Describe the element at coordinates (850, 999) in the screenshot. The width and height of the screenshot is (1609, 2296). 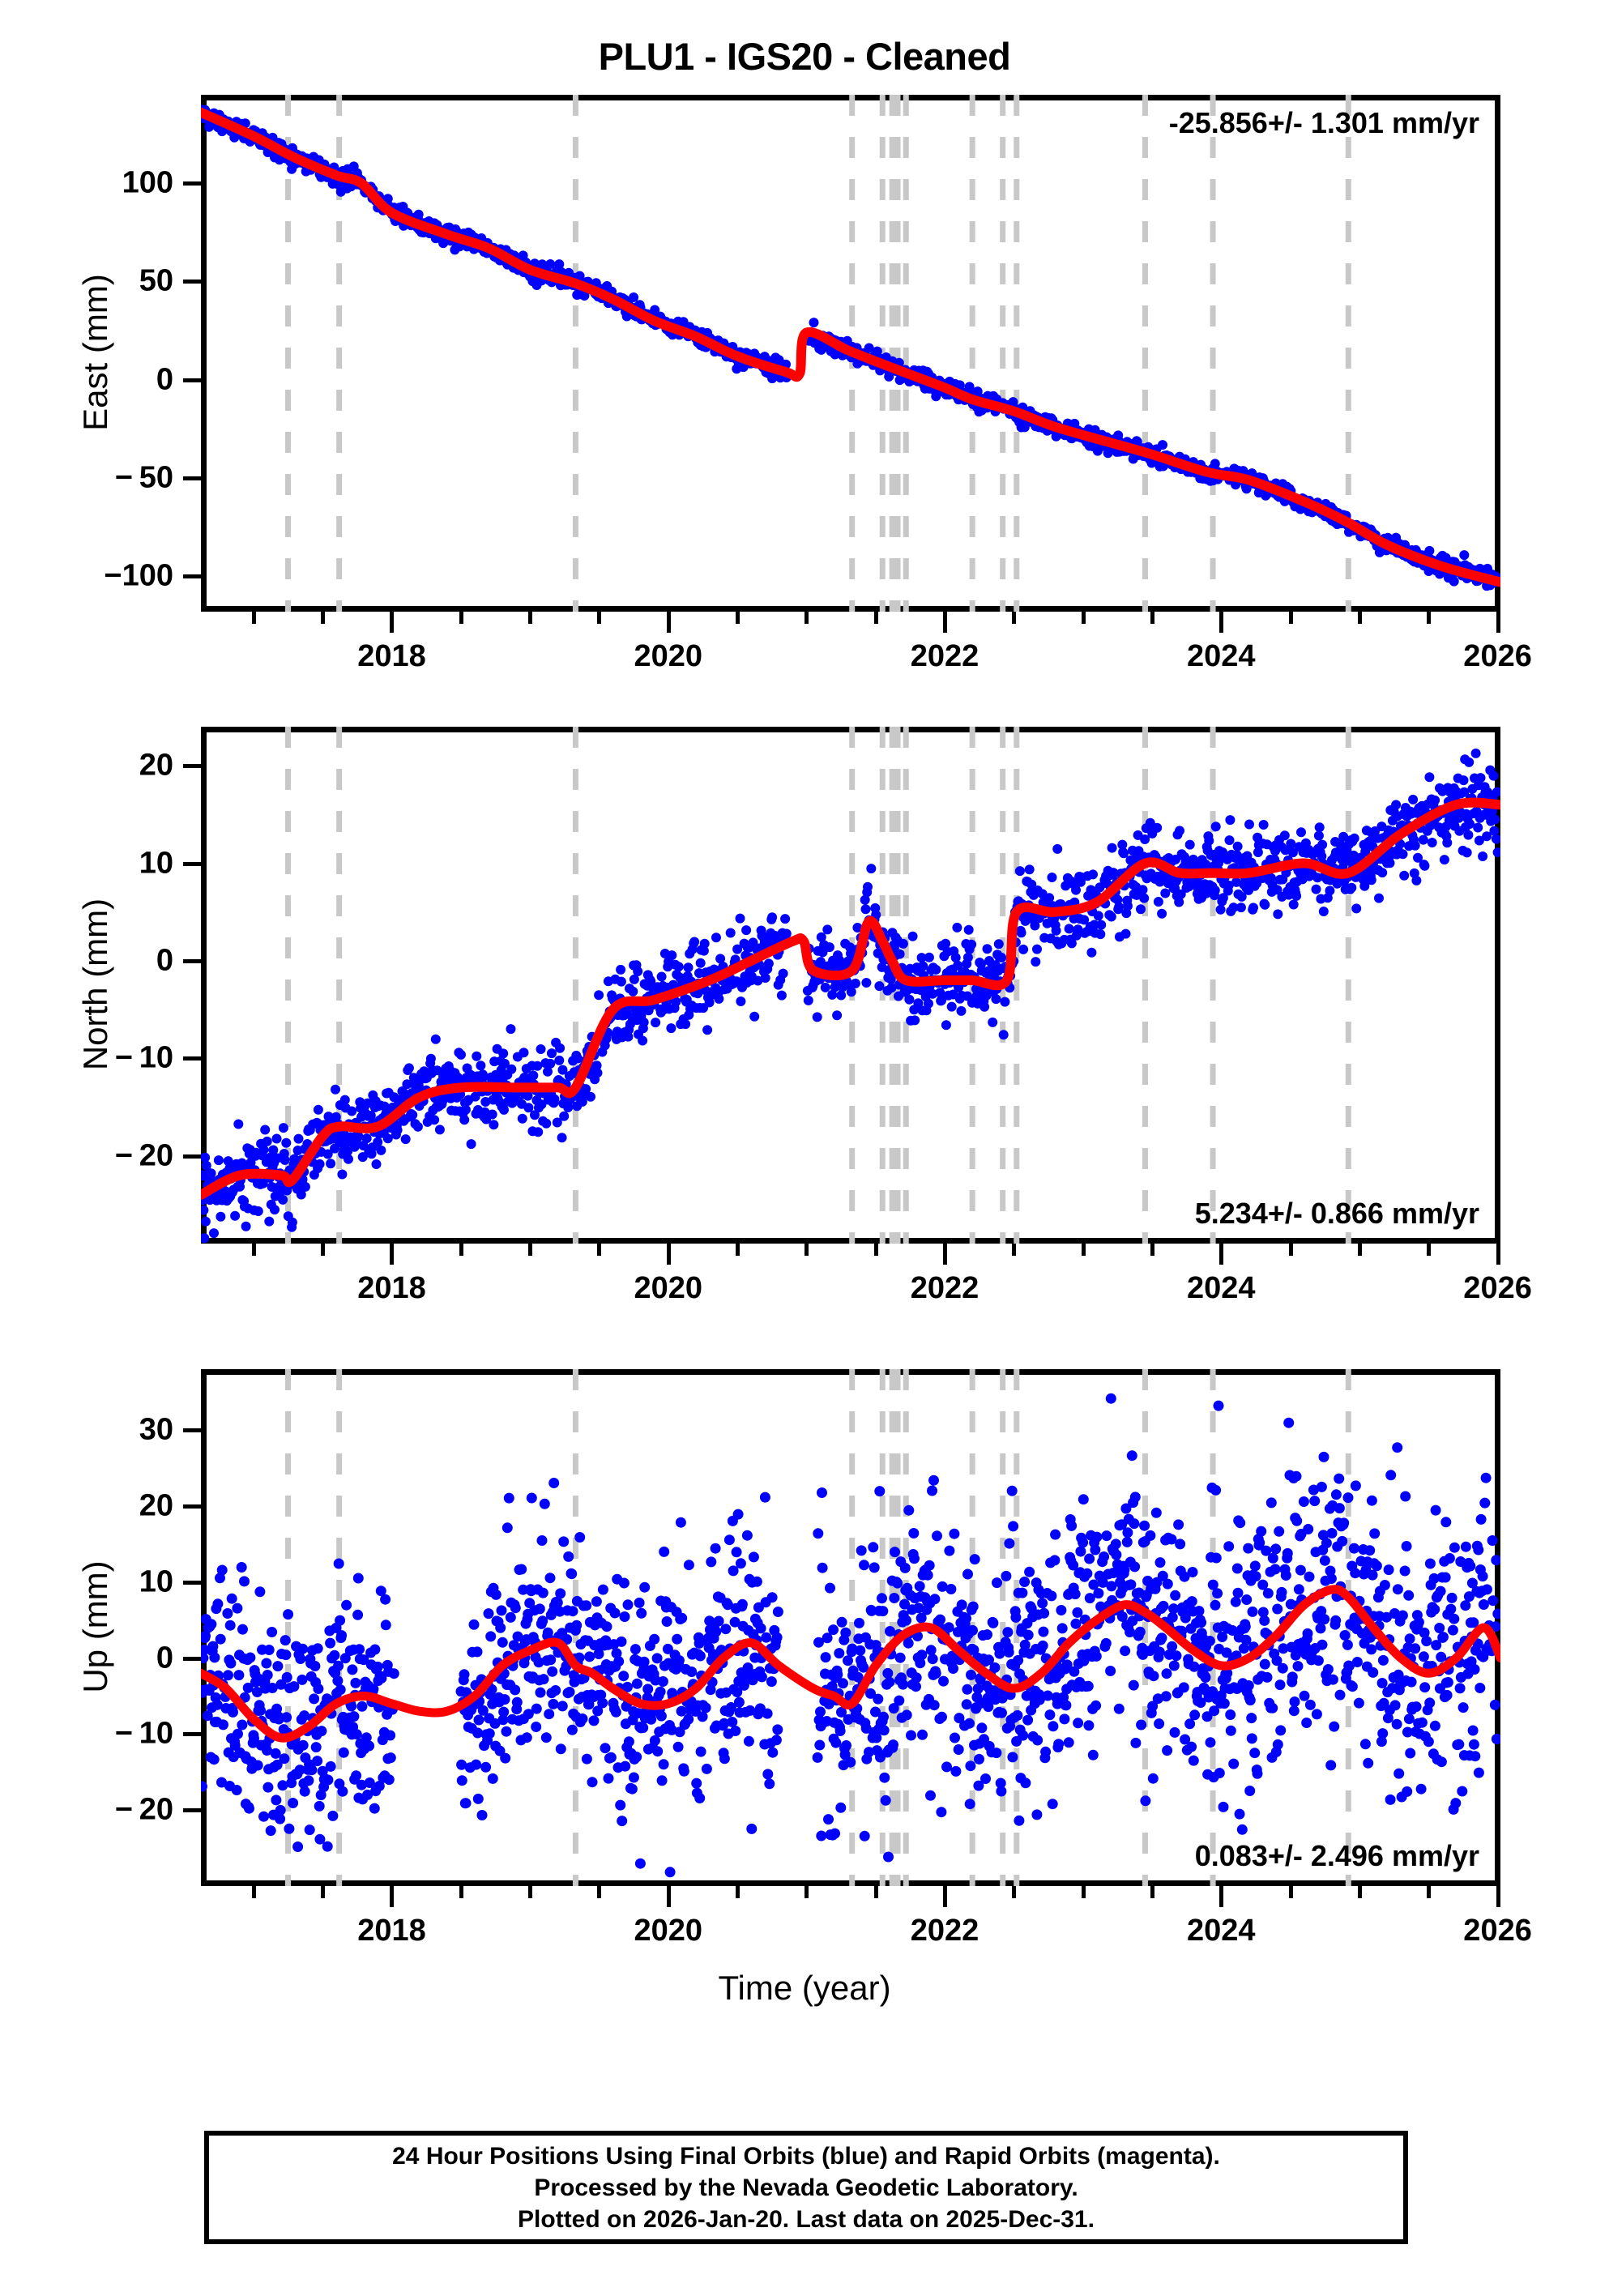
I see `trend-line-north` at that location.